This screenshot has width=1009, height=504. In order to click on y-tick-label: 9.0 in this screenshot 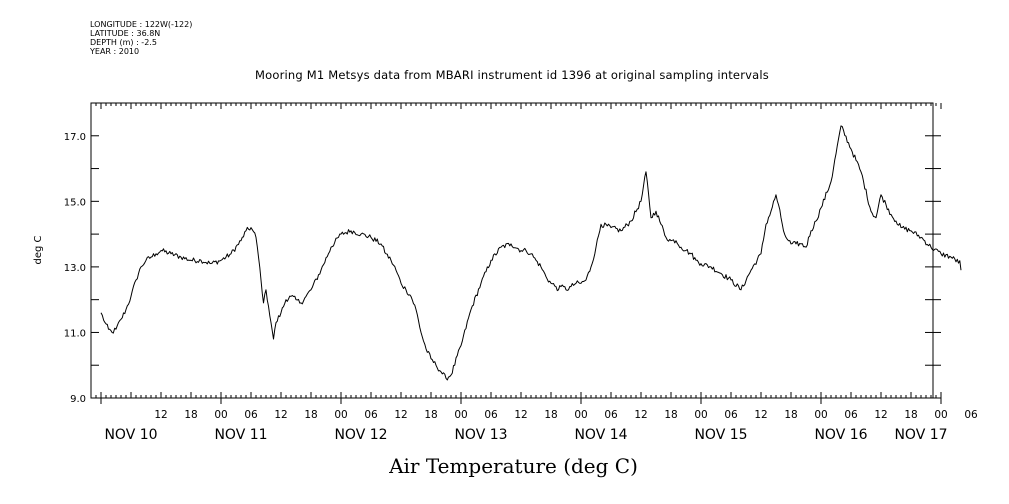, I will do `click(78, 399)`.